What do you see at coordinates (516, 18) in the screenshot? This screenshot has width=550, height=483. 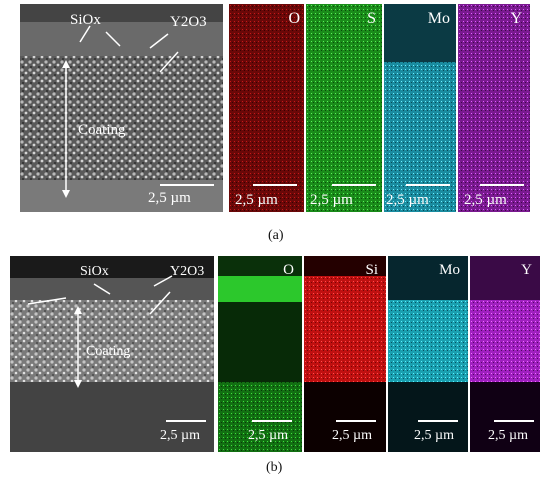 I see `element-label-a-y: Y` at bounding box center [516, 18].